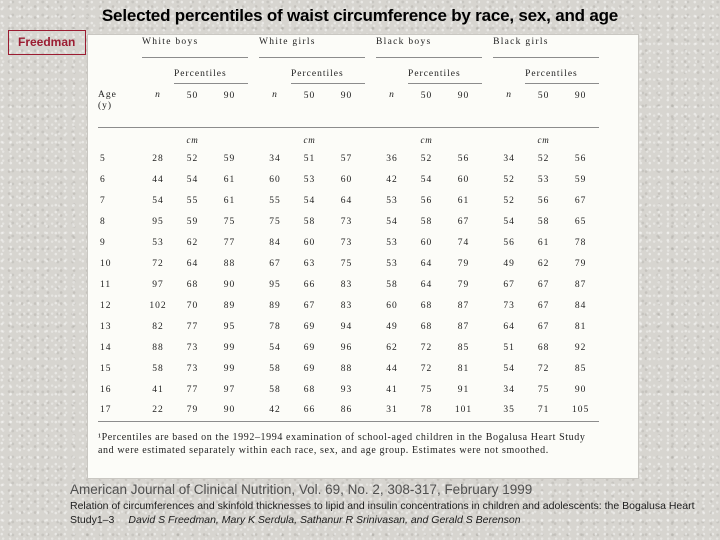 Image resolution: width=720 pixels, height=540 pixels. I want to click on p90-cell: 87, so click(580, 284).